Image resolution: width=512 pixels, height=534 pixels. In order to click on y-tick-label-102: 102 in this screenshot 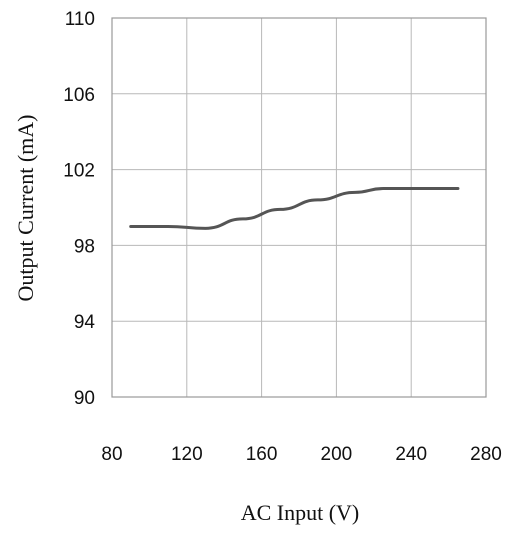, I will do `click(79, 171)`.